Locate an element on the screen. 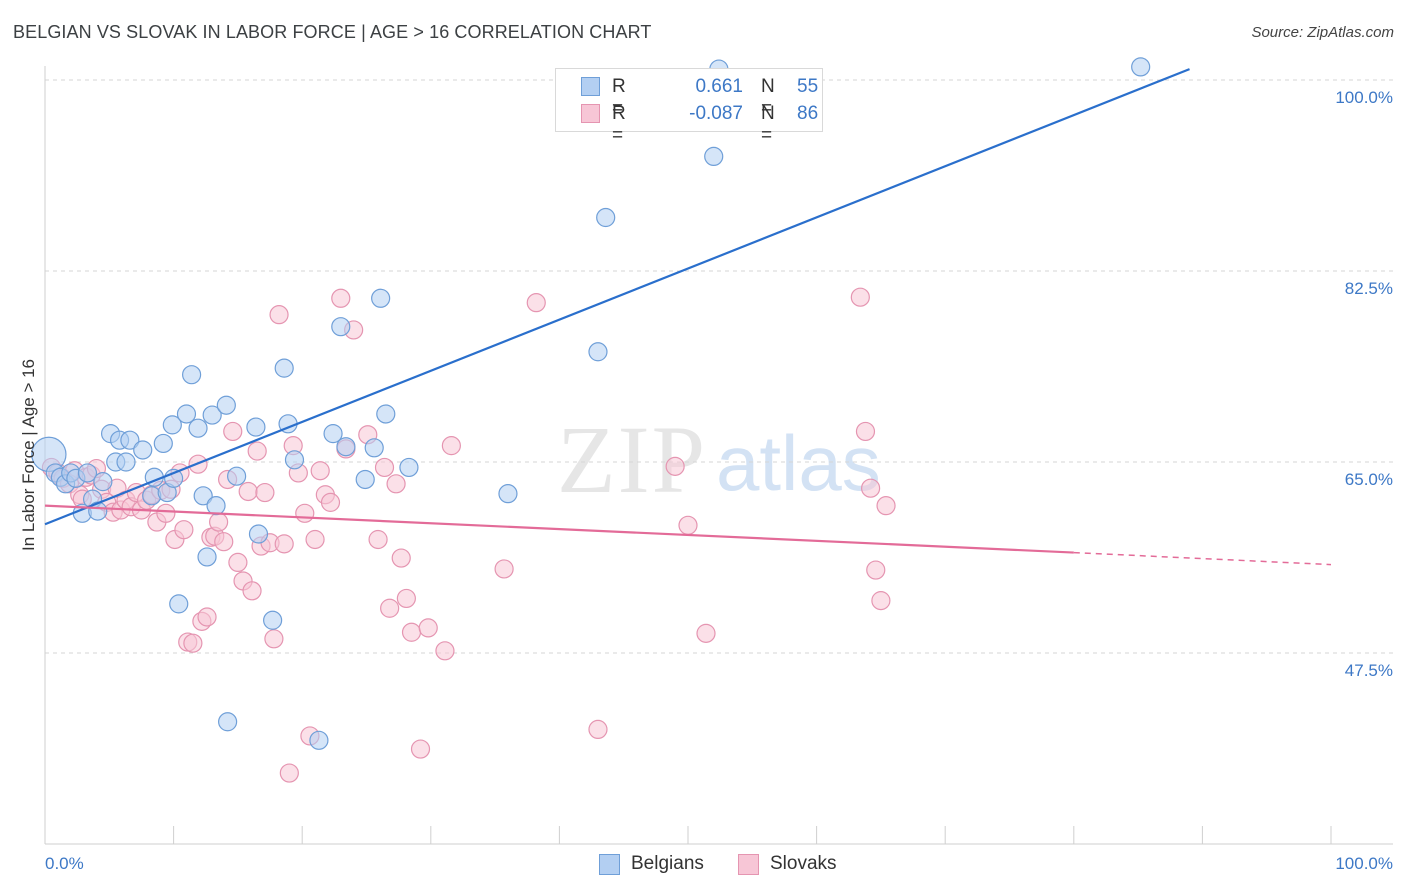  belgians-legend-swatch is located at coordinates (609, 864).